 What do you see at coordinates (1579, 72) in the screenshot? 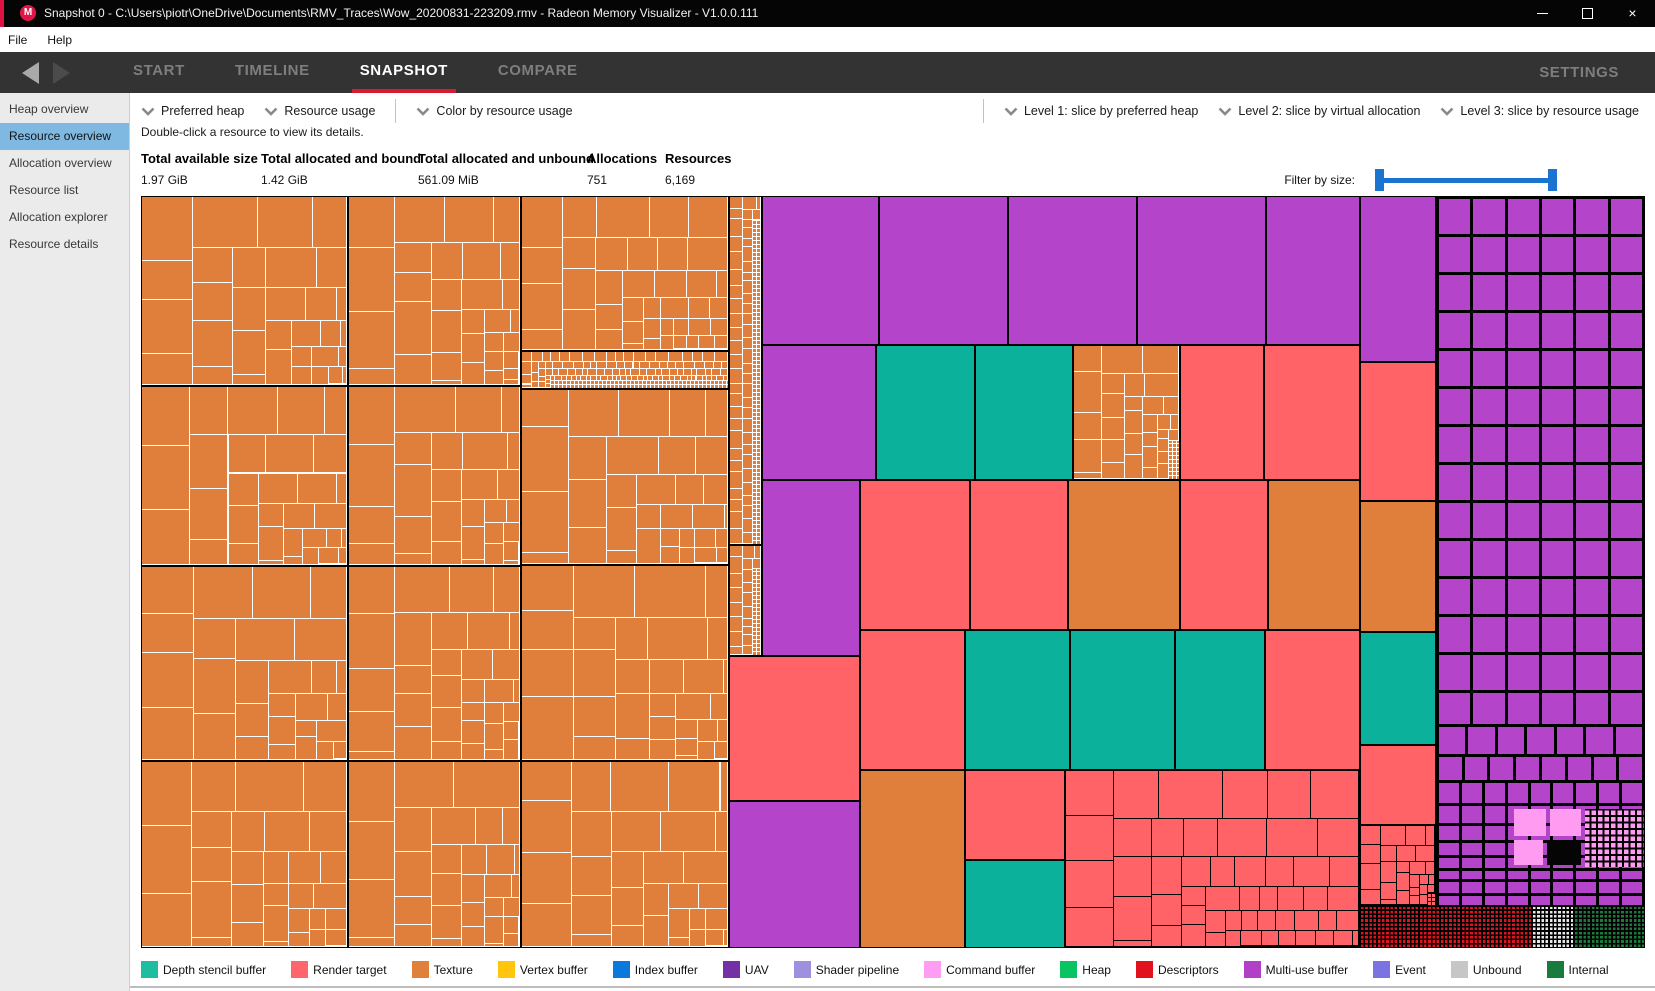
I see `settings-button: SETTINGS` at bounding box center [1579, 72].